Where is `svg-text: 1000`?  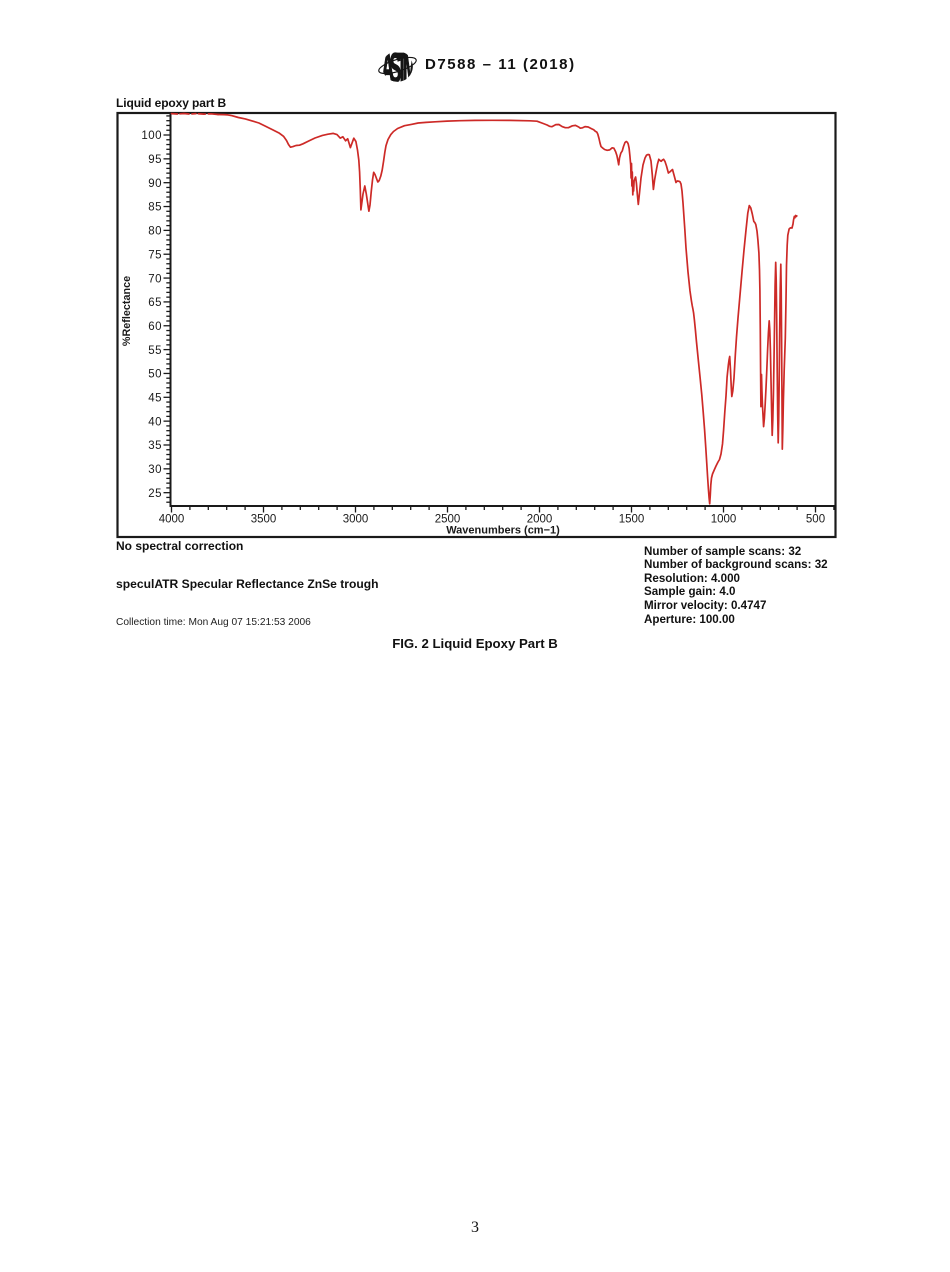 svg-text: 1000 is located at coordinates (724, 520).